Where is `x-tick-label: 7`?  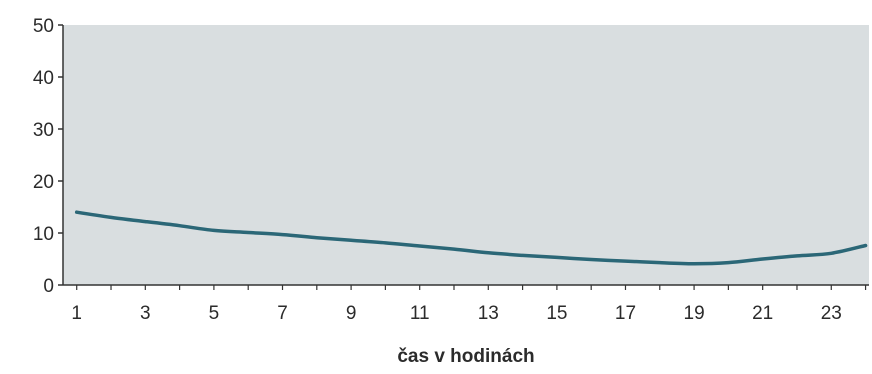
x-tick-label: 7 is located at coordinates (282, 313).